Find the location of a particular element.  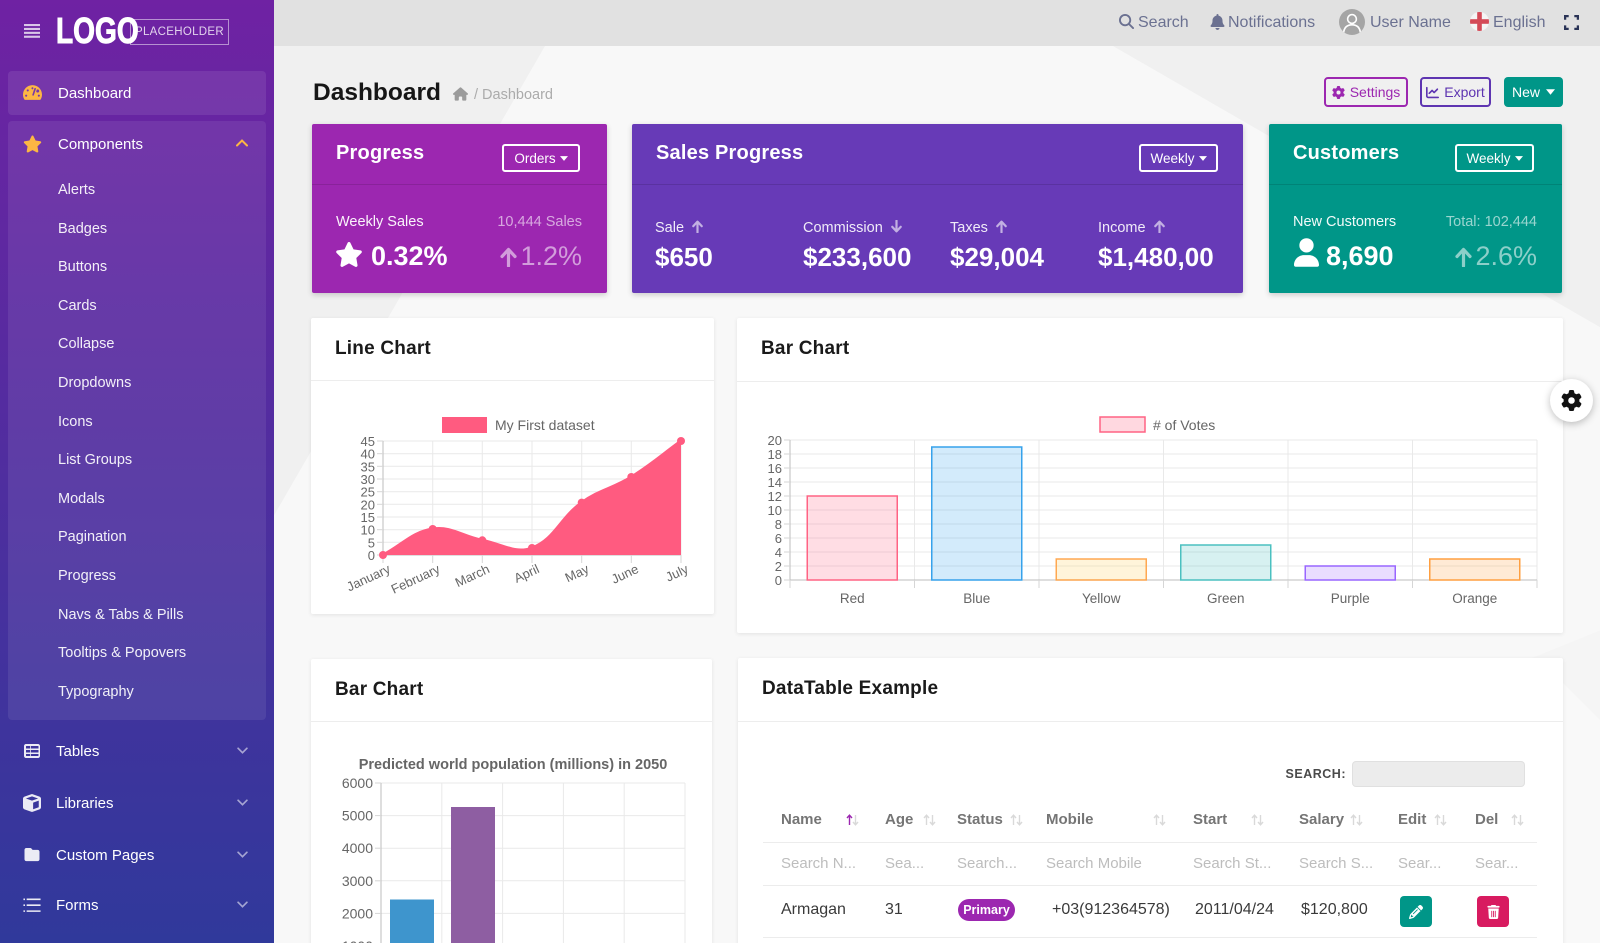

svg-text: 1000 is located at coordinates (357, 940).